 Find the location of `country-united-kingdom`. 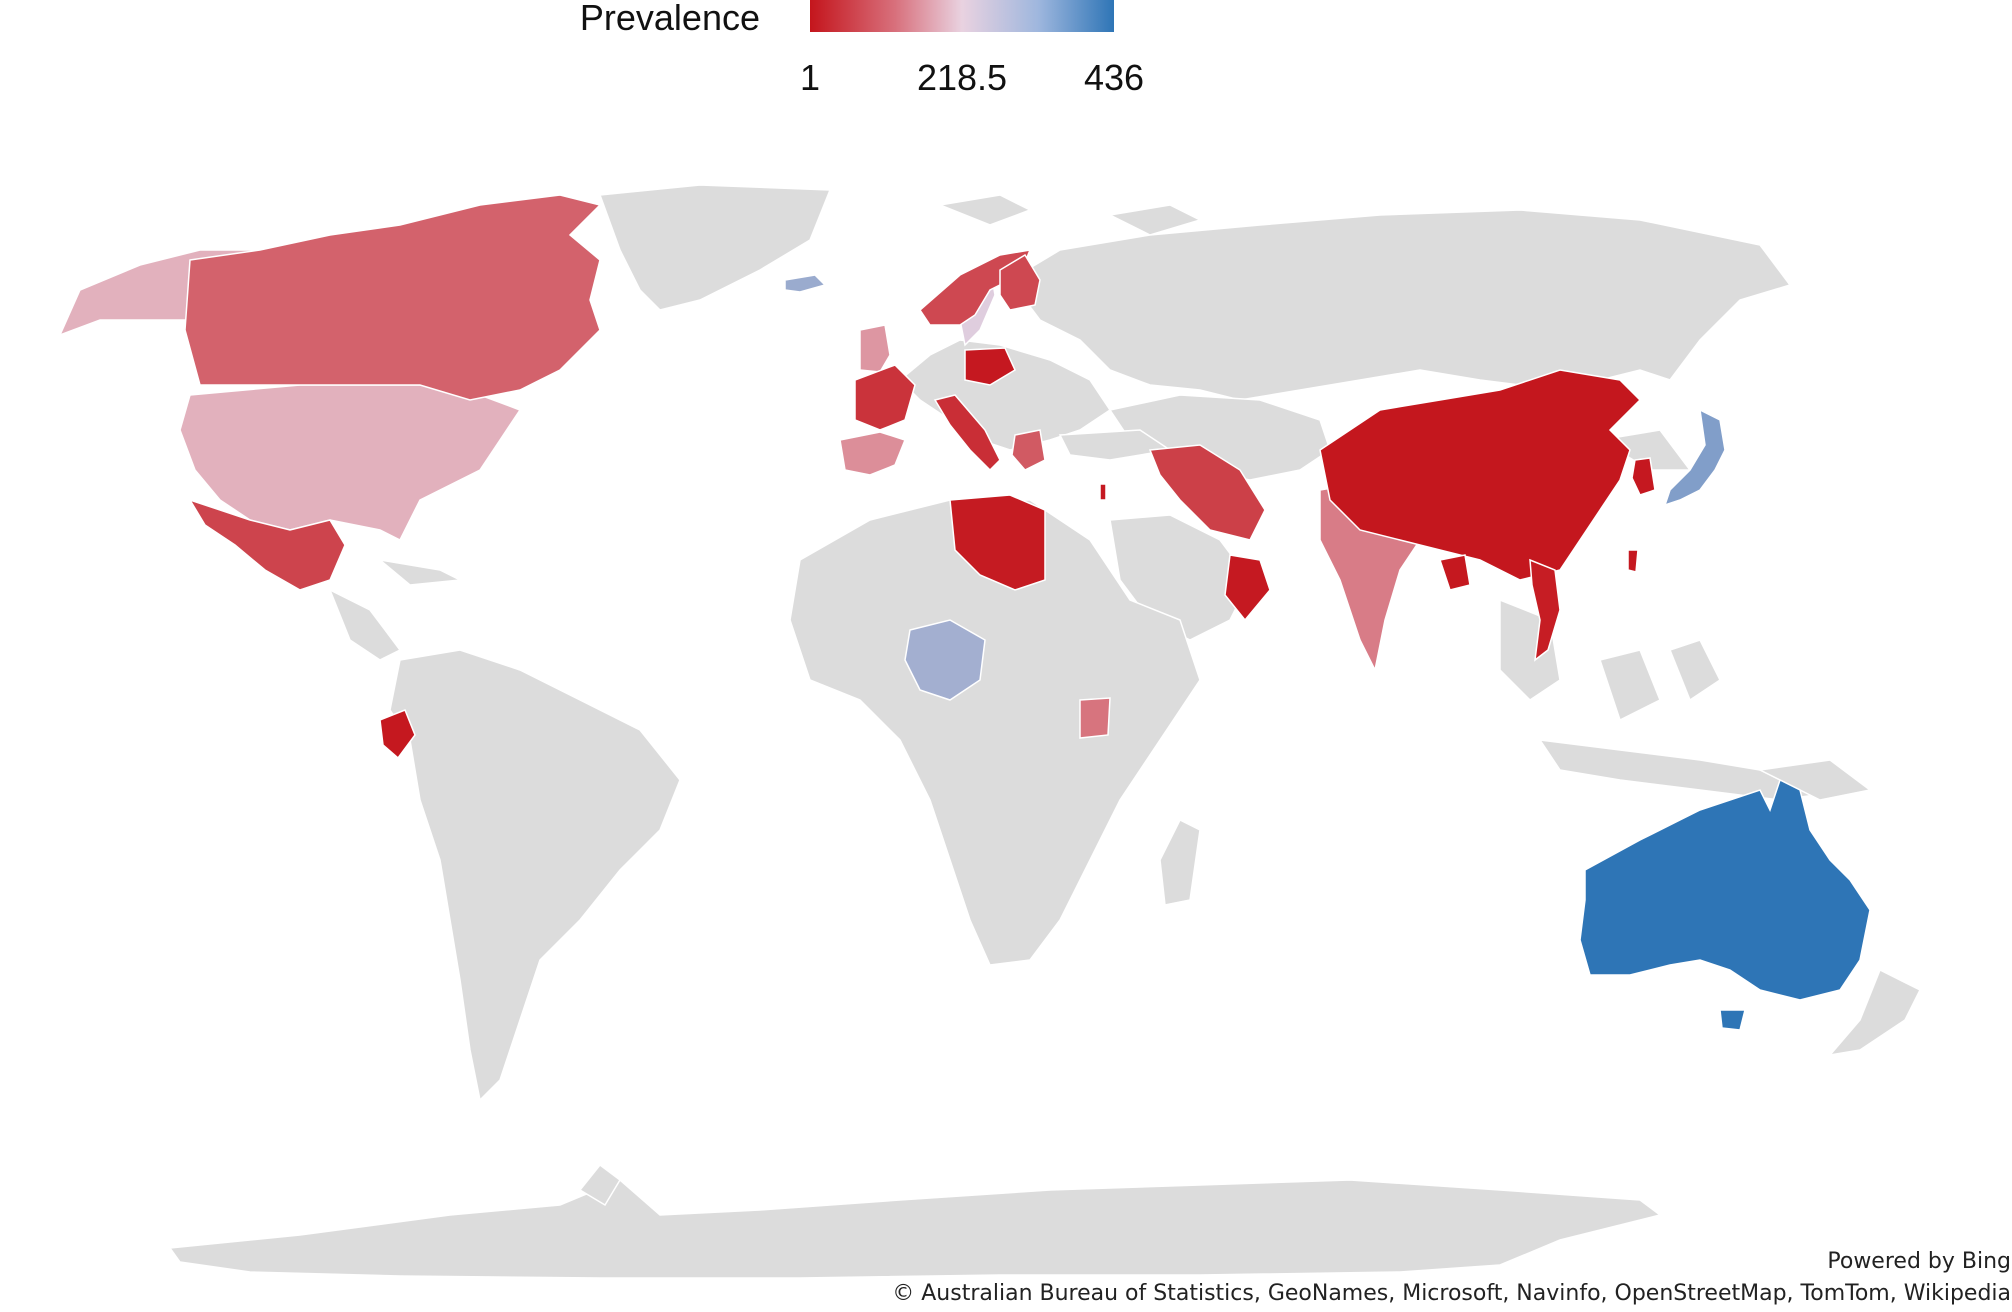

country-united-kingdom is located at coordinates (875, 348).